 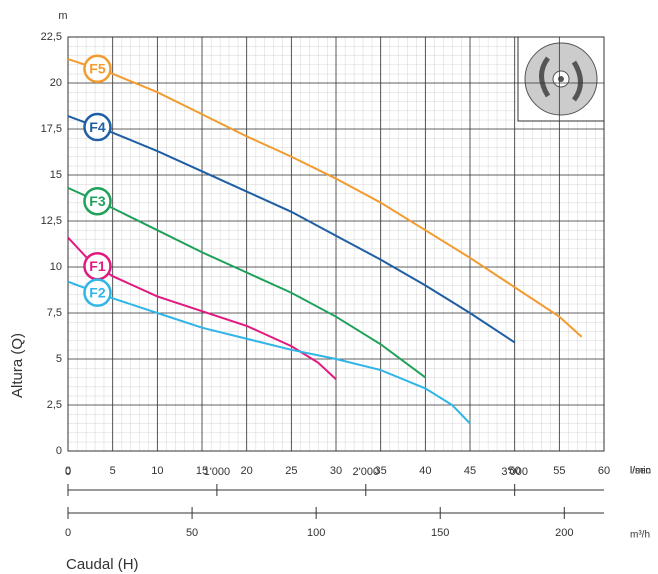 What do you see at coordinates (56, 175) in the screenshot?
I see `y-tick-label: 15` at bounding box center [56, 175].